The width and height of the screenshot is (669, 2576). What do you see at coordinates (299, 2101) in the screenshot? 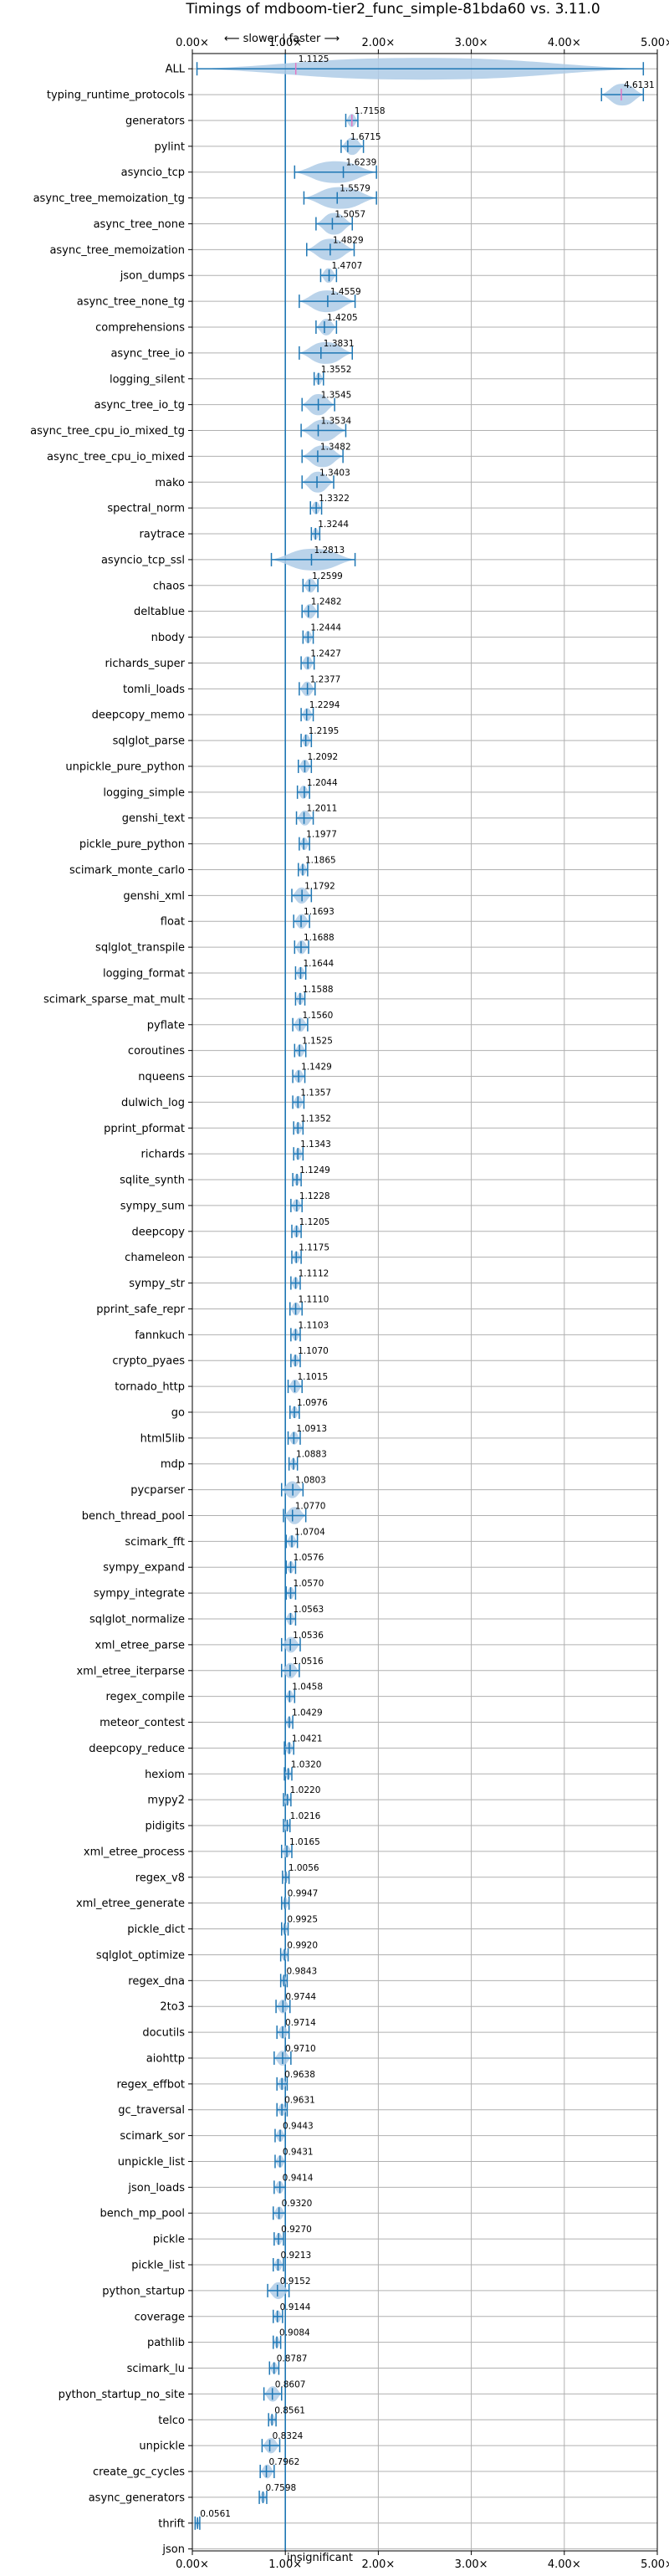
I see `value-label: 0.9631` at bounding box center [299, 2101].